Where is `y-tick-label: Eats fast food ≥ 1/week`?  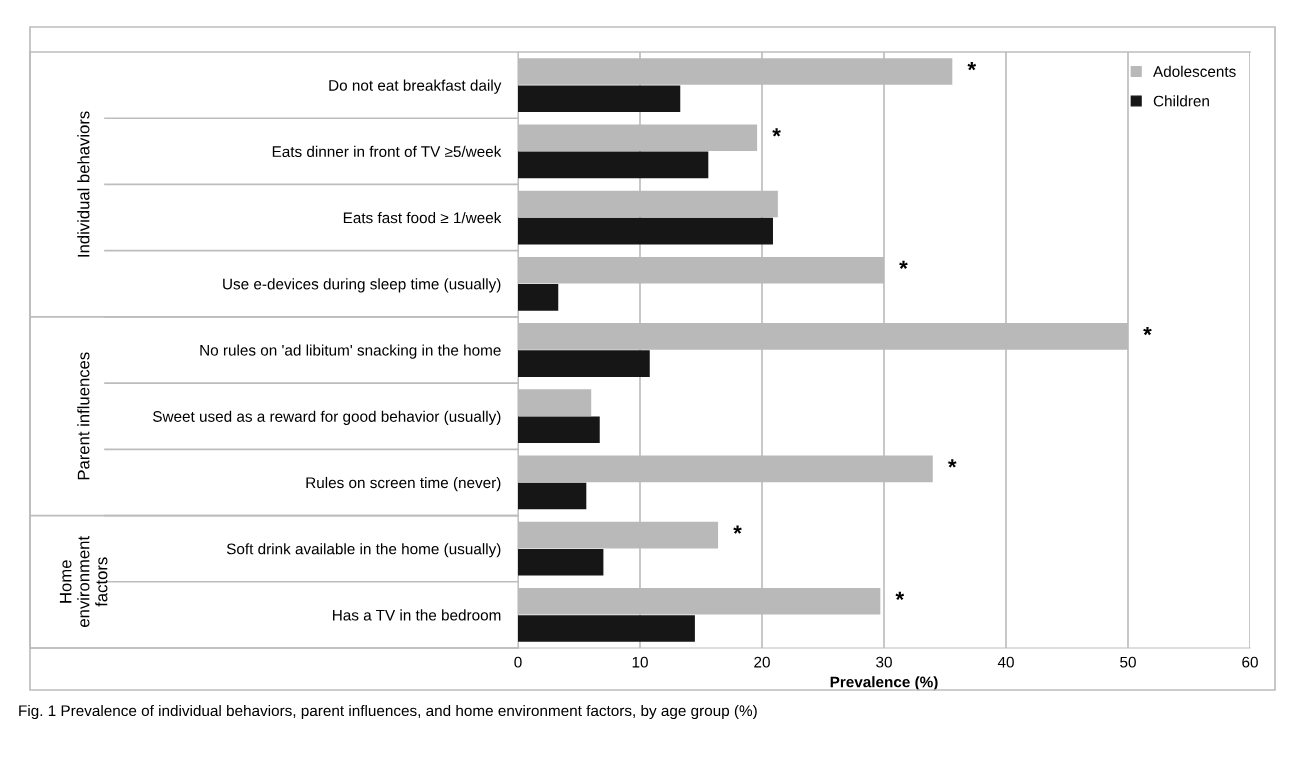 y-tick-label: Eats fast food ≥ 1/week is located at coordinates (422, 218).